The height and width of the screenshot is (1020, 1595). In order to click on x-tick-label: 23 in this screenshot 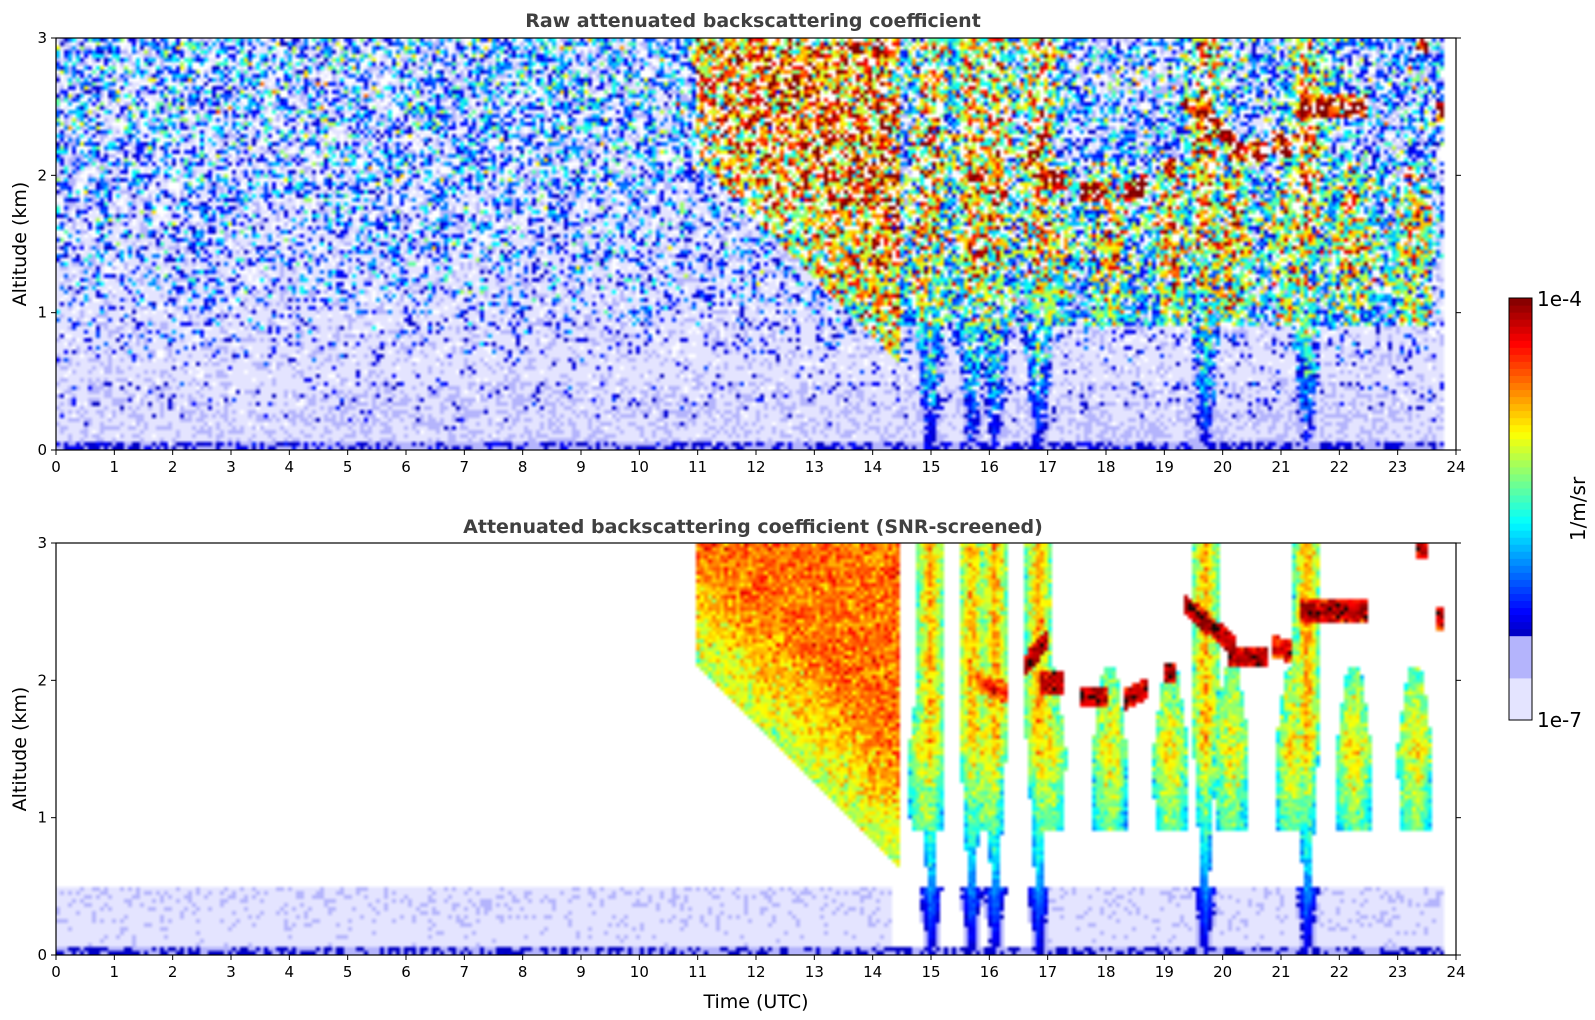, I will do `click(1397, 467)`.